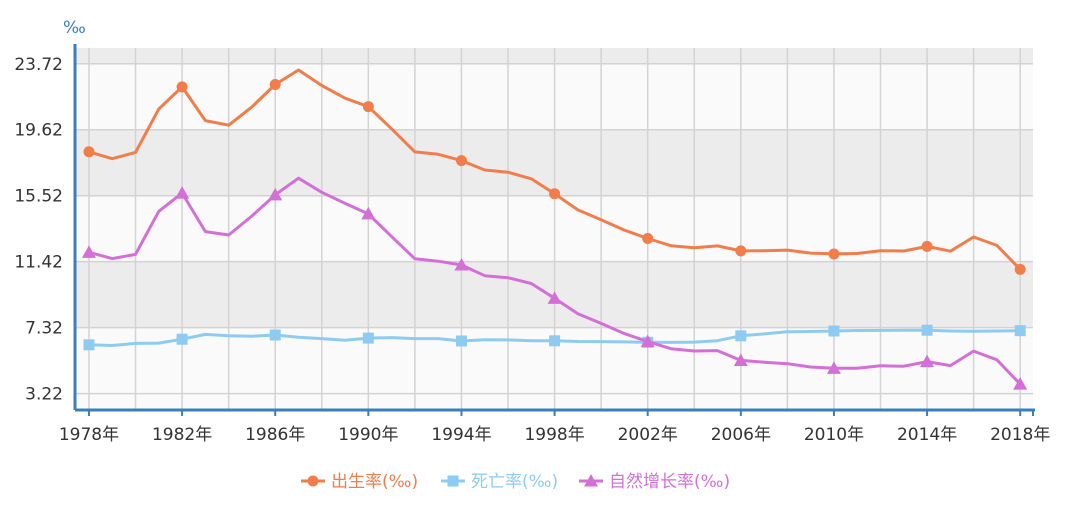 This screenshot has width=1080, height=510. I want to click on legend-label: 出生率(‰), so click(374, 482).